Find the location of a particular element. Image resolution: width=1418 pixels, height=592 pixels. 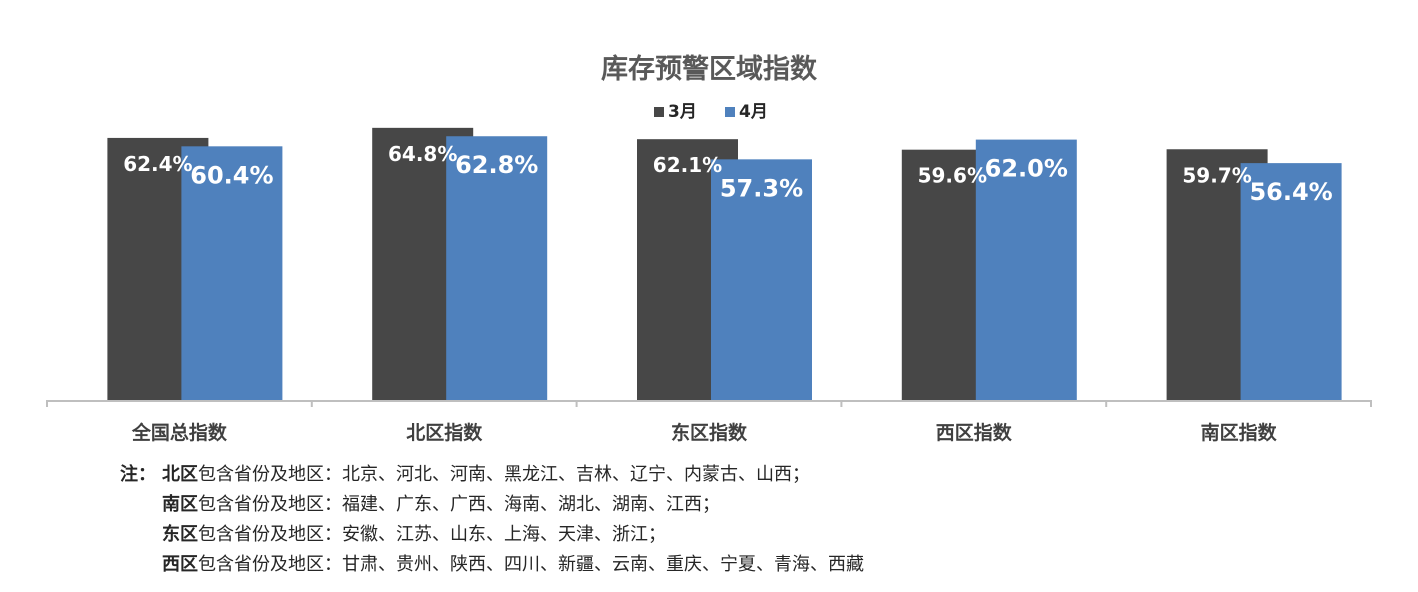

category-labels-group: 全国总指数 北区指数 东区指数 西区指数 南区指数 is located at coordinates (704, 432).